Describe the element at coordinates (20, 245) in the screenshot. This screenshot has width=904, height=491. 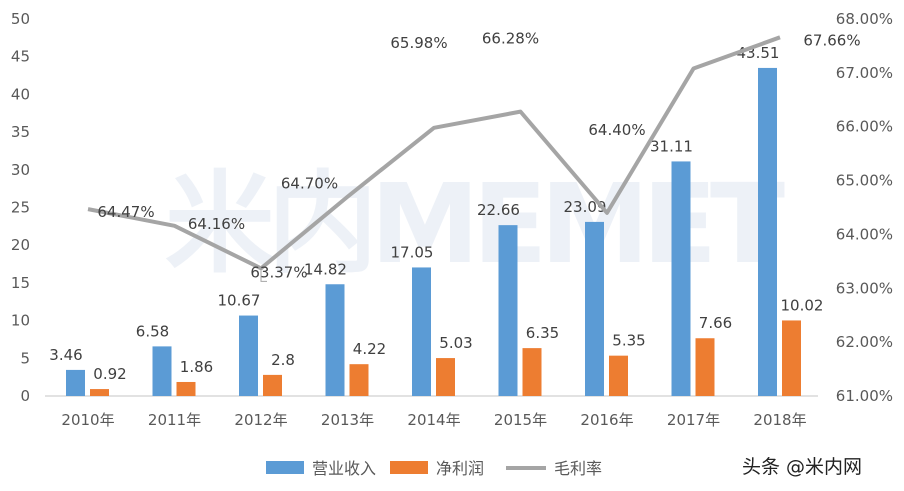
I see `y-left-tick-label: 20` at that location.